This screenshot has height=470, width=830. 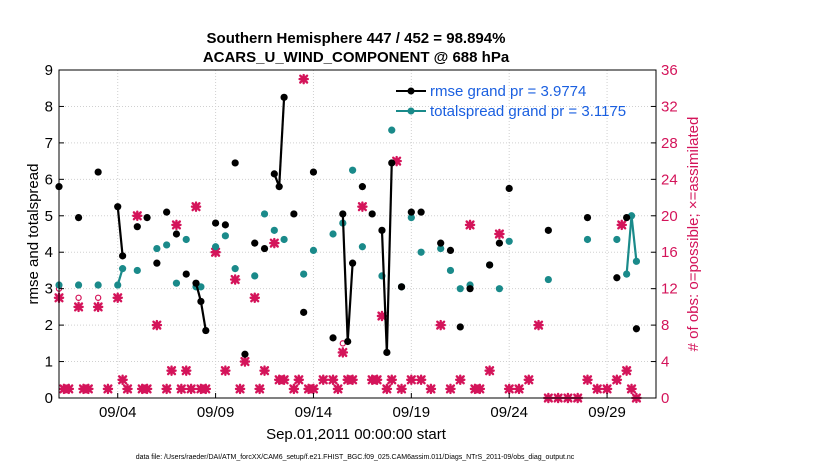 What do you see at coordinates (669, 289) in the screenshot?
I see `y-right-tick-label: 12` at bounding box center [669, 289].